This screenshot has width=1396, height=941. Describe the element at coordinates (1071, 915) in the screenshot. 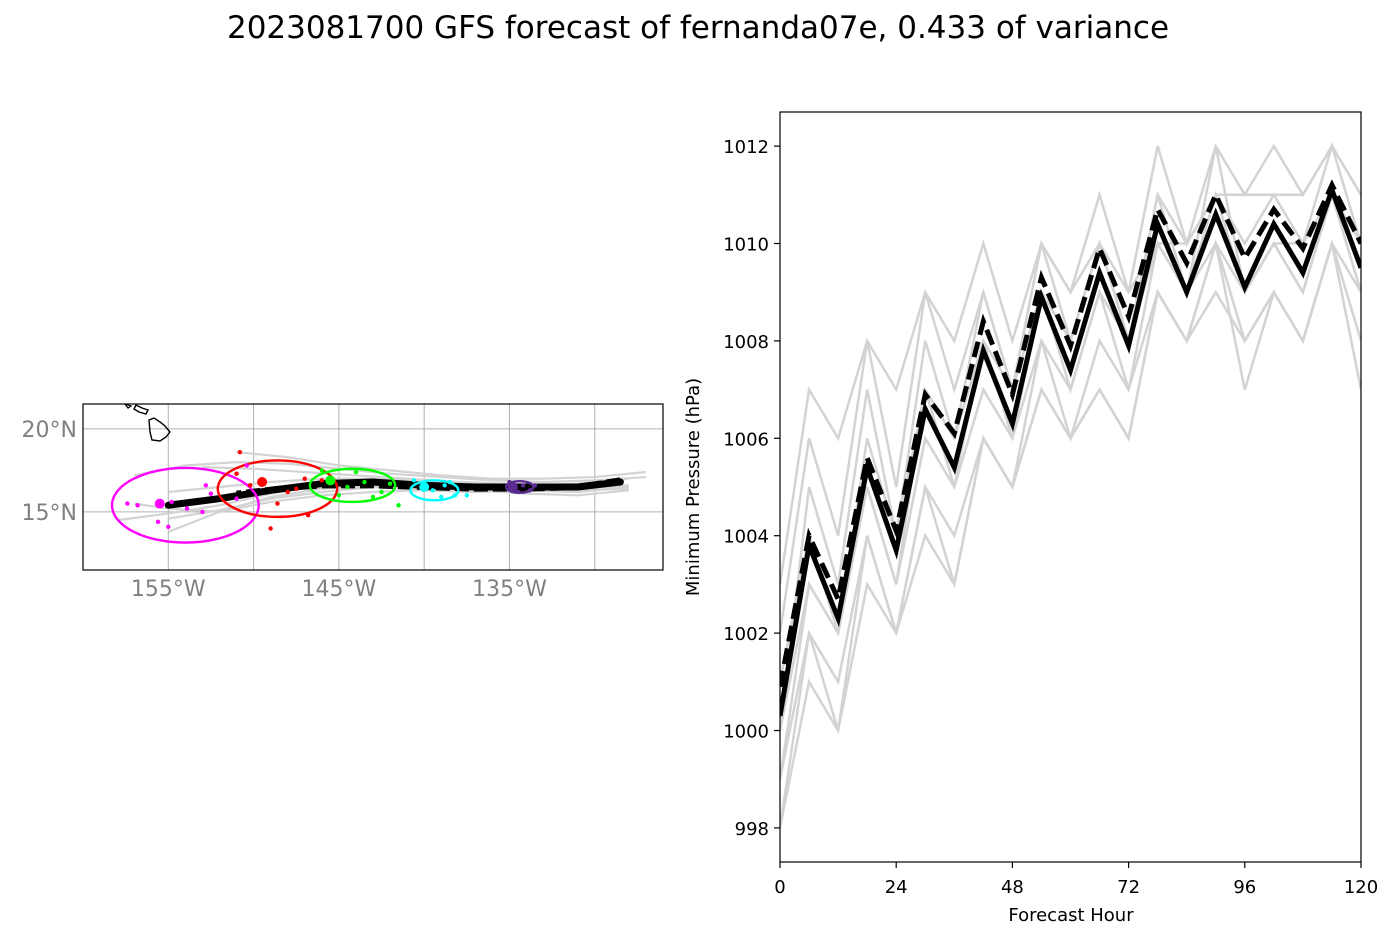

I see `x-axis-label: Forecast Hour` at that location.